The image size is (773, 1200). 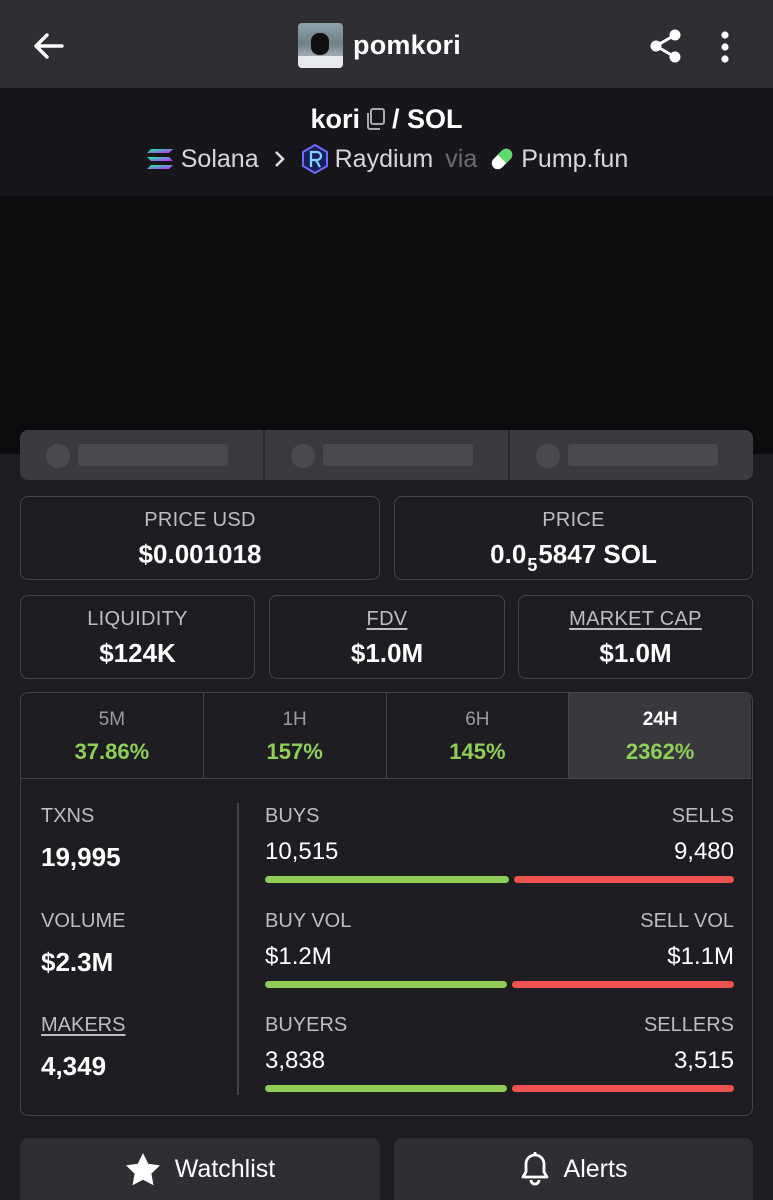 I want to click on volume-stat: VOLUME $2.3M, so click(x=83, y=944).